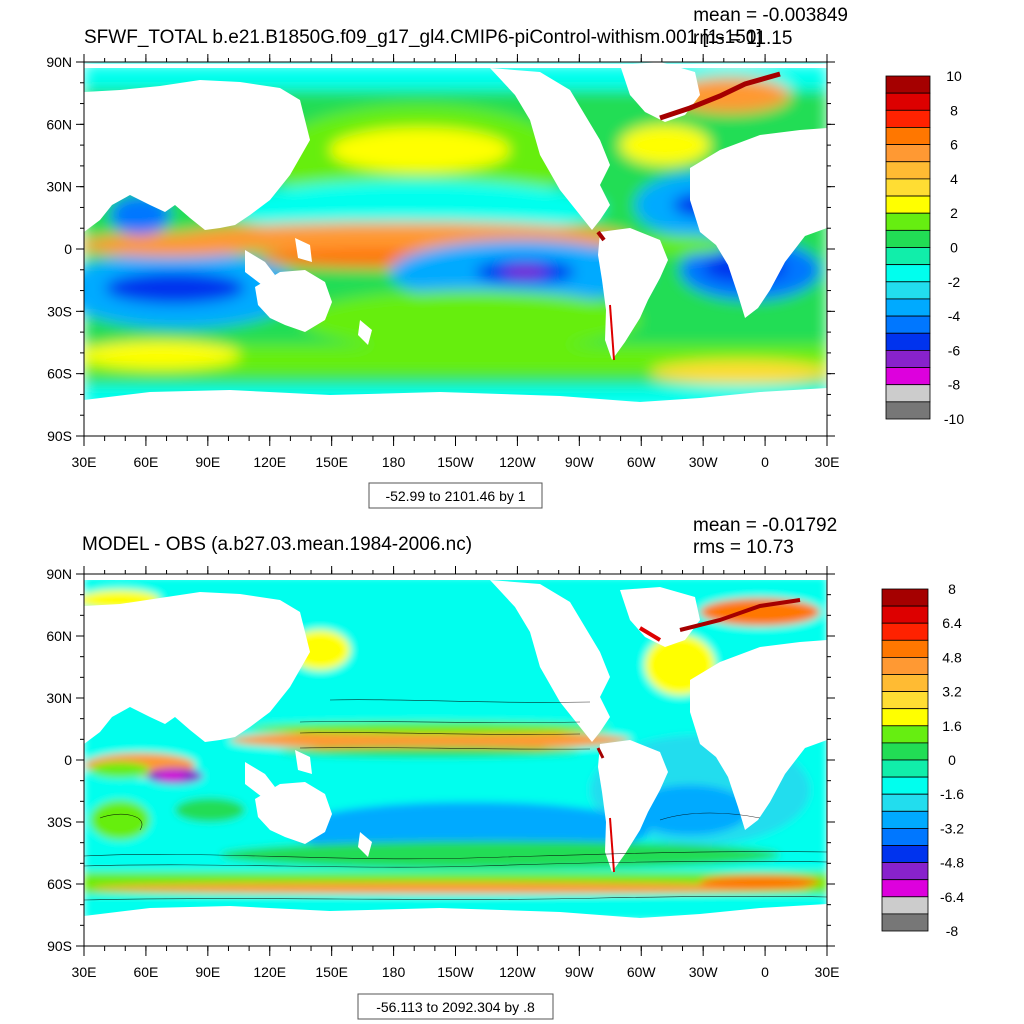 This screenshot has height=1024, width=1024. Describe the element at coordinates (59, 760) in the screenshot. I see `panel-2-lat-labels: 90N 60N 30N 0 30S 60S 90S` at that location.